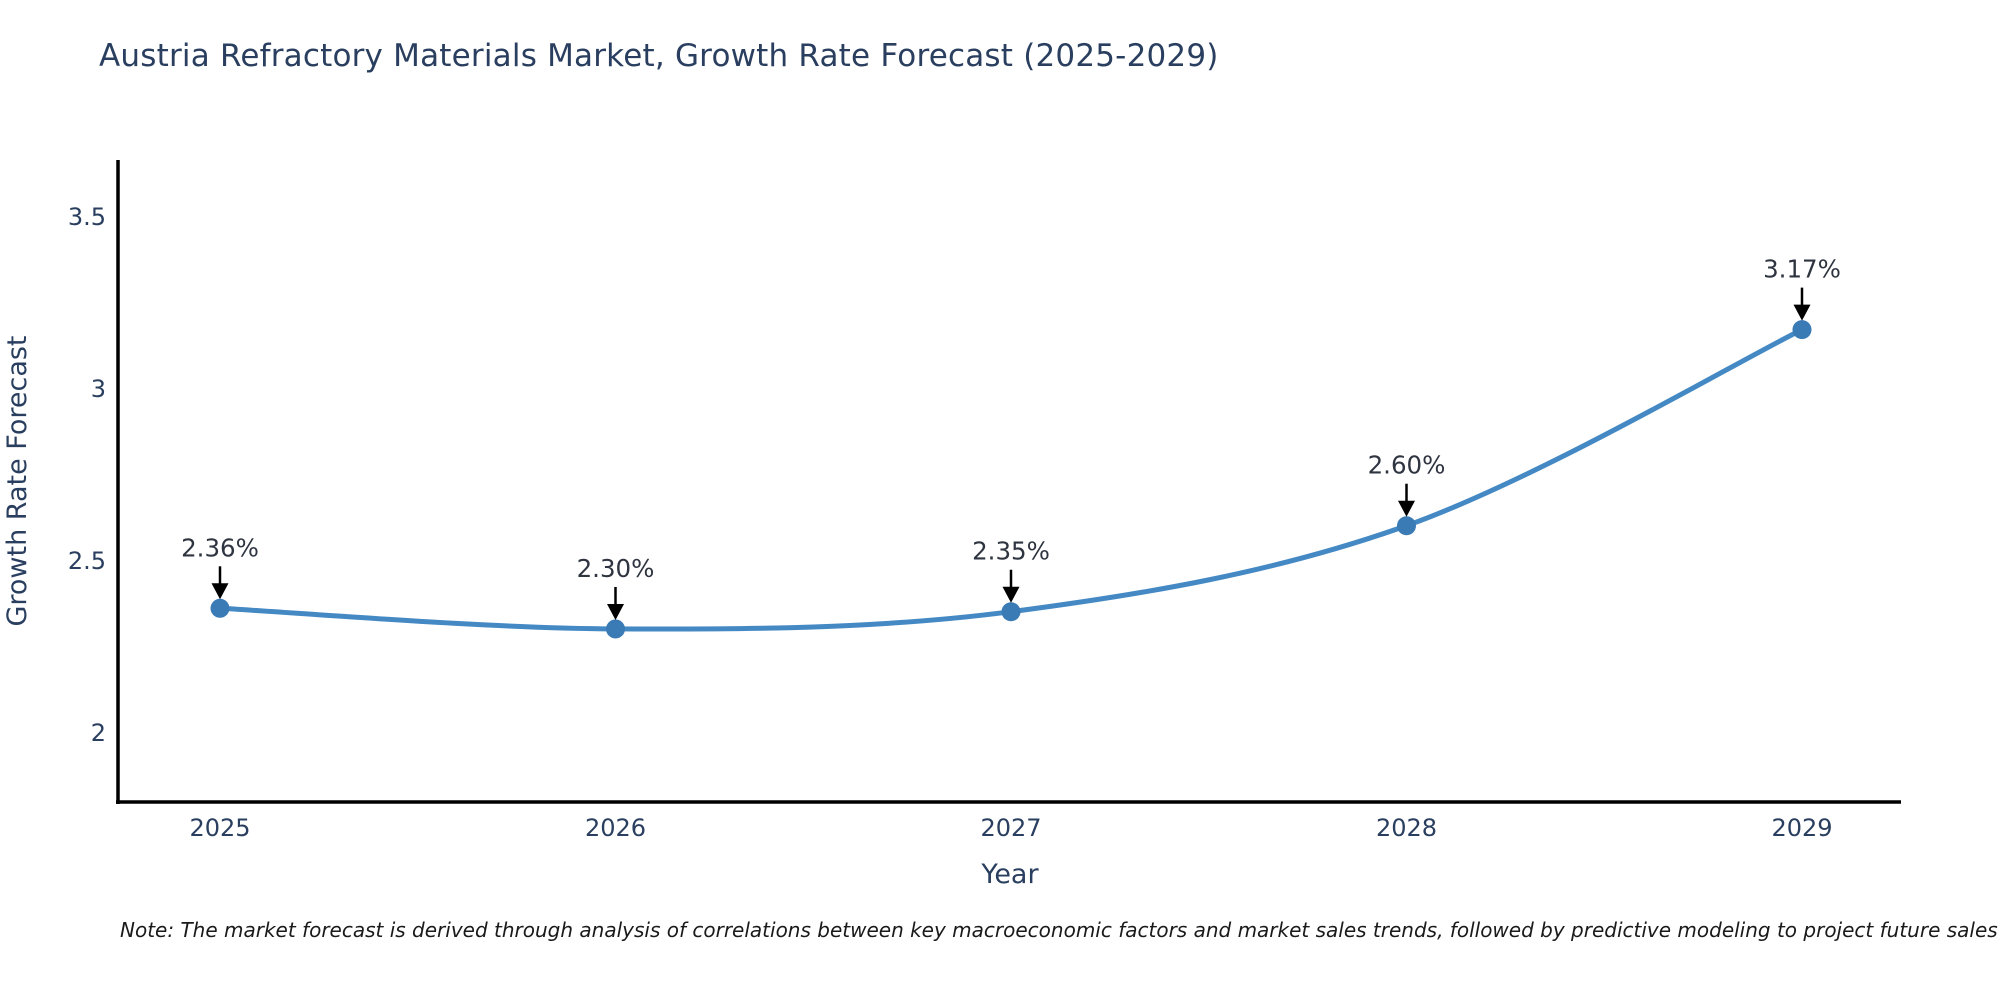  Describe the element at coordinates (1010, 828) in the screenshot. I see `x-tick-label: 2027` at that location.